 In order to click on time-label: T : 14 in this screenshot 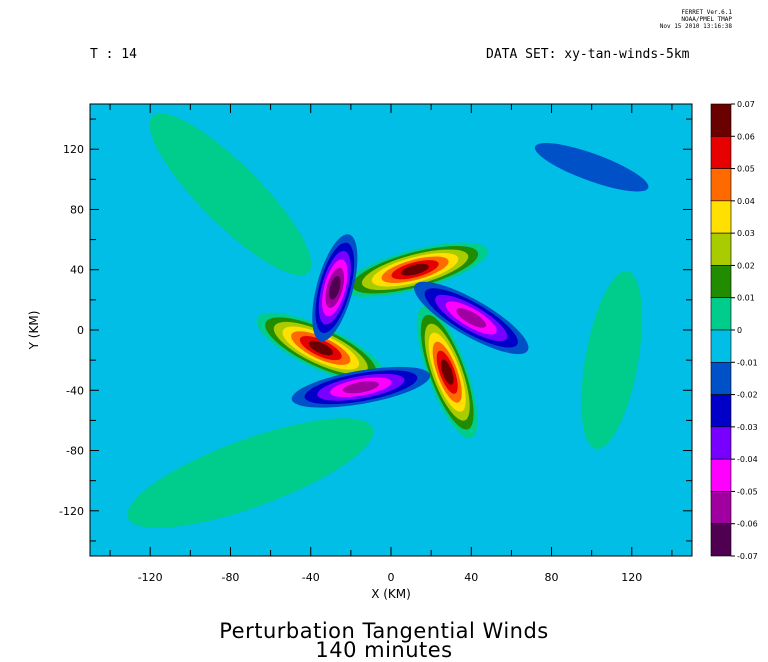, I will do `click(113, 54)`.